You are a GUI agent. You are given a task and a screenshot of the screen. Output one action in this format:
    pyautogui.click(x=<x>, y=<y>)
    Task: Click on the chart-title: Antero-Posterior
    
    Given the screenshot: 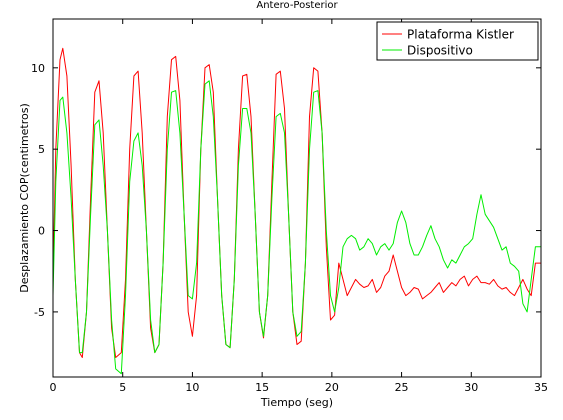 What is the action you would take?
    pyautogui.click(x=297, y=5)
    